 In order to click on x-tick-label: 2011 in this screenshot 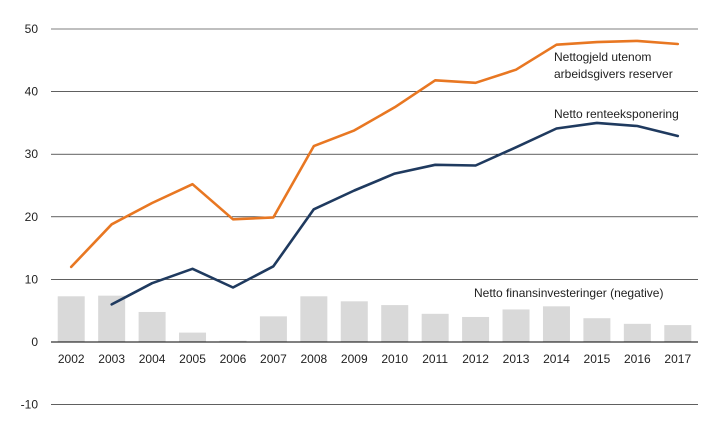, I will do `click(435, 359)`.